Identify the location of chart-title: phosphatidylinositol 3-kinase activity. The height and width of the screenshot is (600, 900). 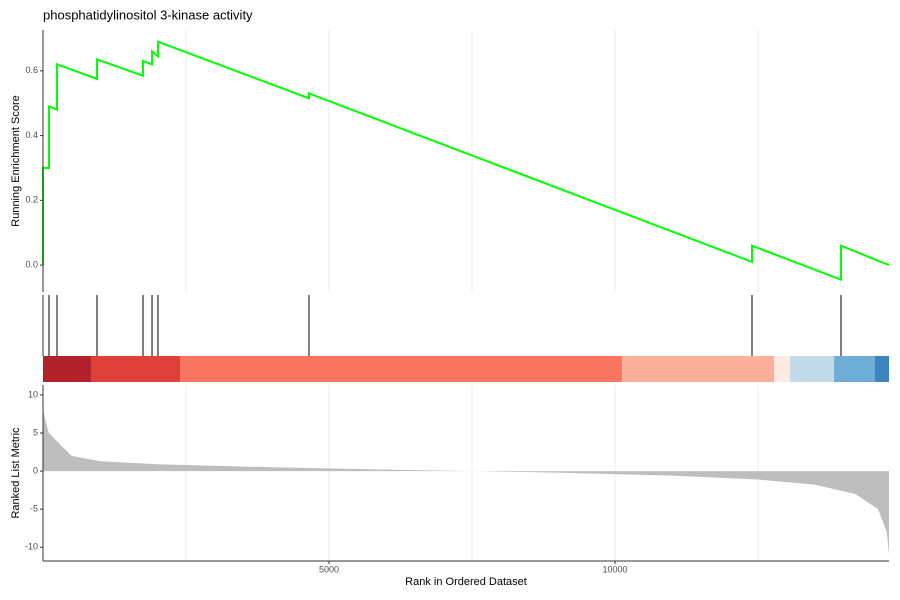
(148, 14).